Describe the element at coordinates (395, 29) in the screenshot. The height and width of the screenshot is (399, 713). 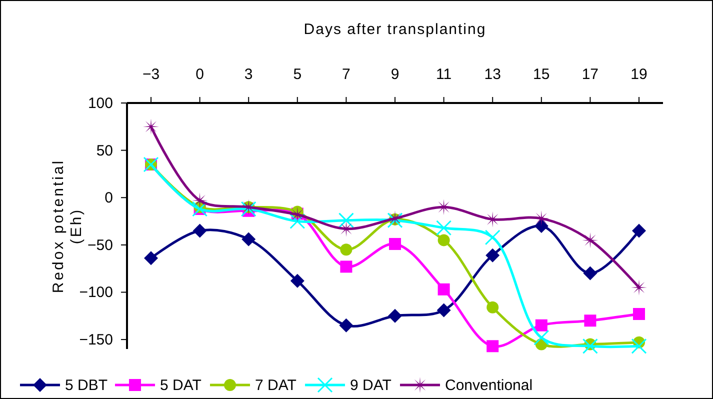
I see `x-axis-title: Days after transplanting` at that location.